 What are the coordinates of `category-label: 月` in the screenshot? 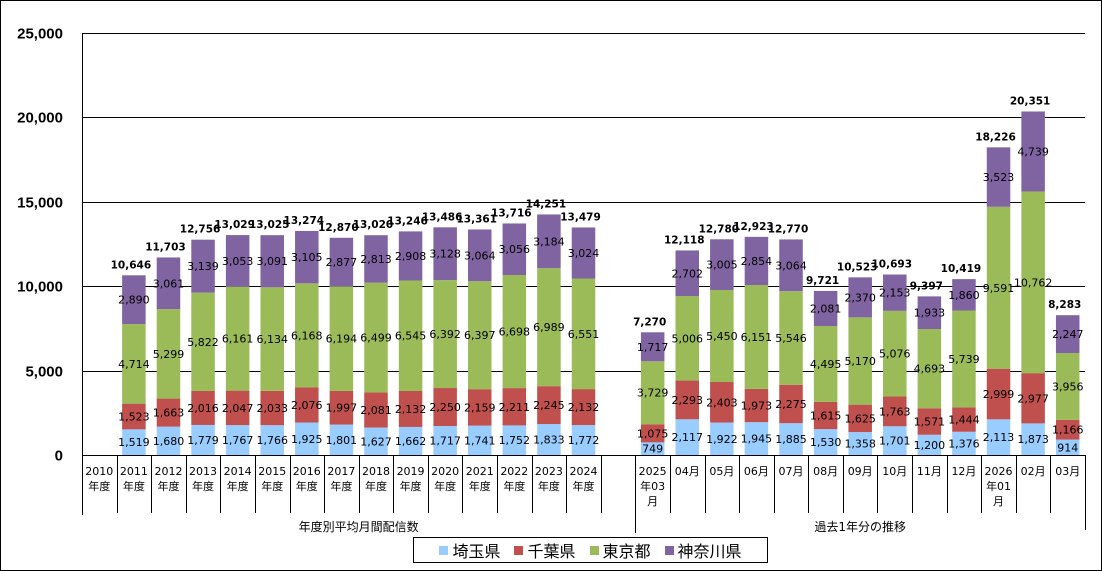 It's located at (652, 501).